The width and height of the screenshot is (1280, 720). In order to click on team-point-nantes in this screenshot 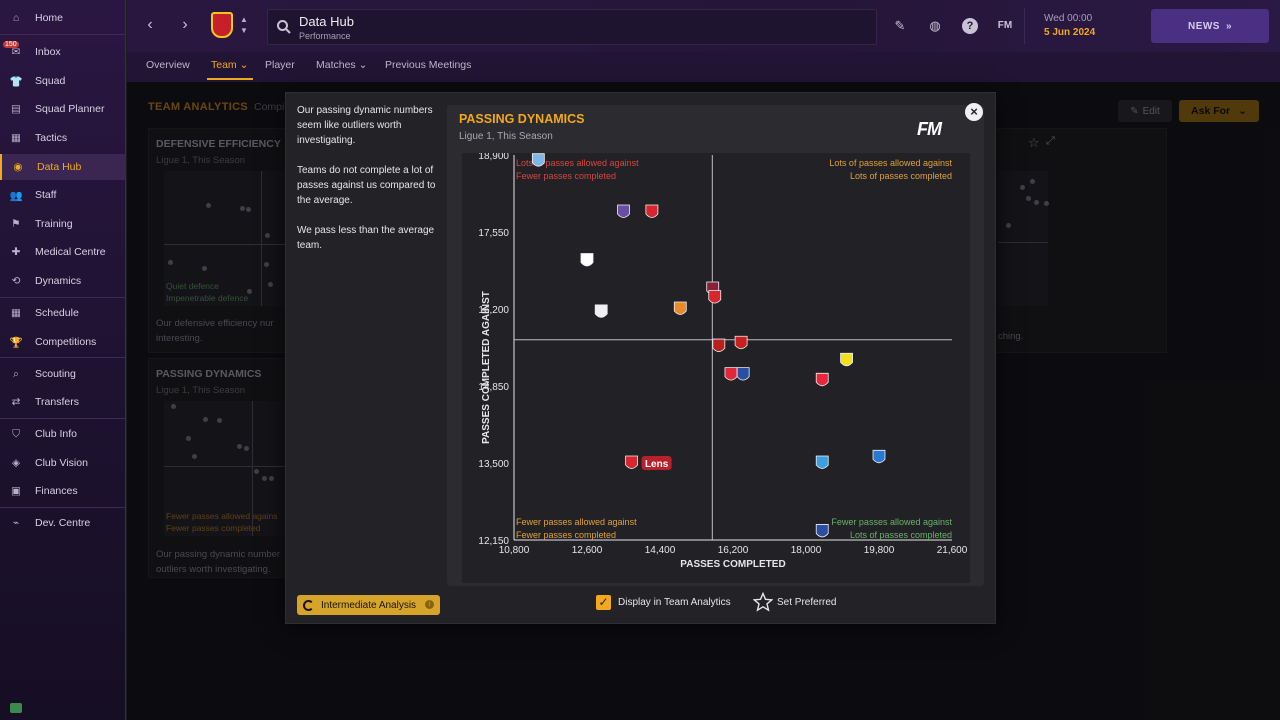, I will do `click(846, 359)`.